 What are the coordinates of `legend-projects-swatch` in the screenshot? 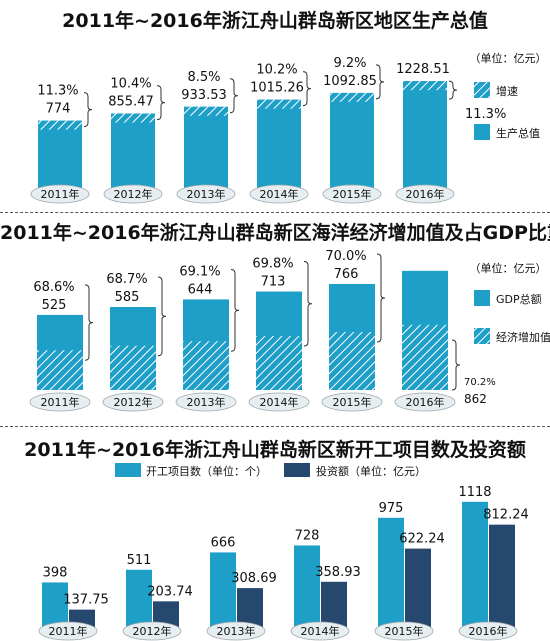 It's located at (128, 470).